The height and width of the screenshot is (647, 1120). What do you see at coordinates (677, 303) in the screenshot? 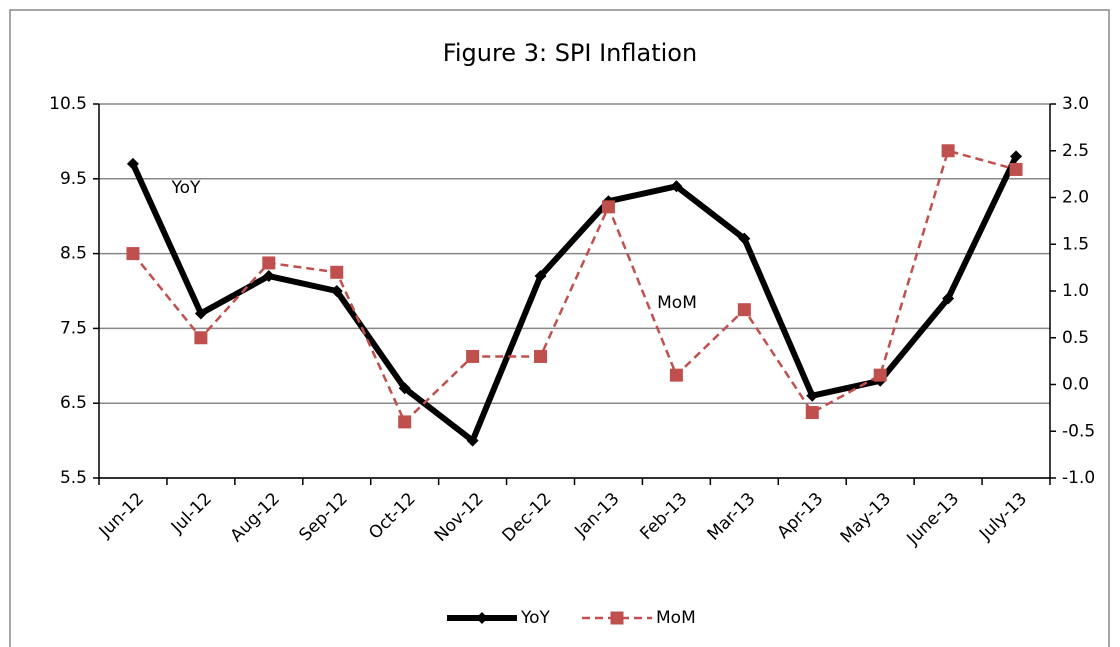
I see `annotation: MoM` at bounding box center [677, 303].